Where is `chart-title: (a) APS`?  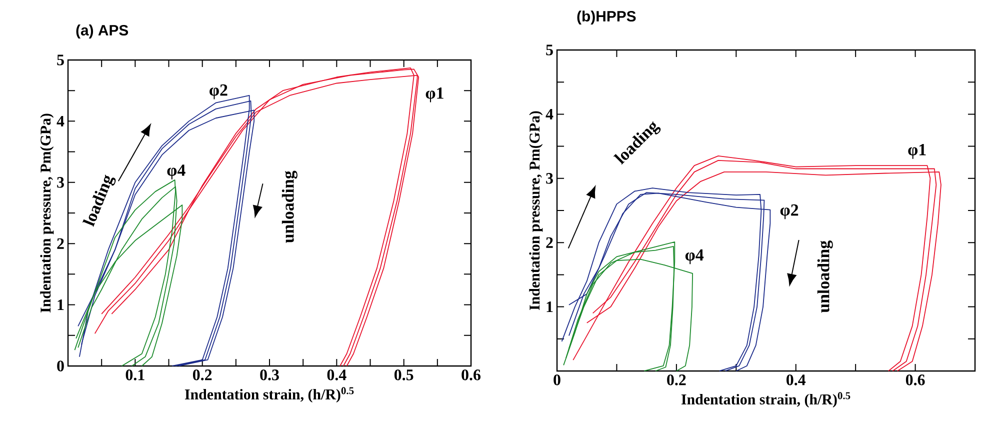 chart-title: (a) APS is located at coordinates (102, 31).